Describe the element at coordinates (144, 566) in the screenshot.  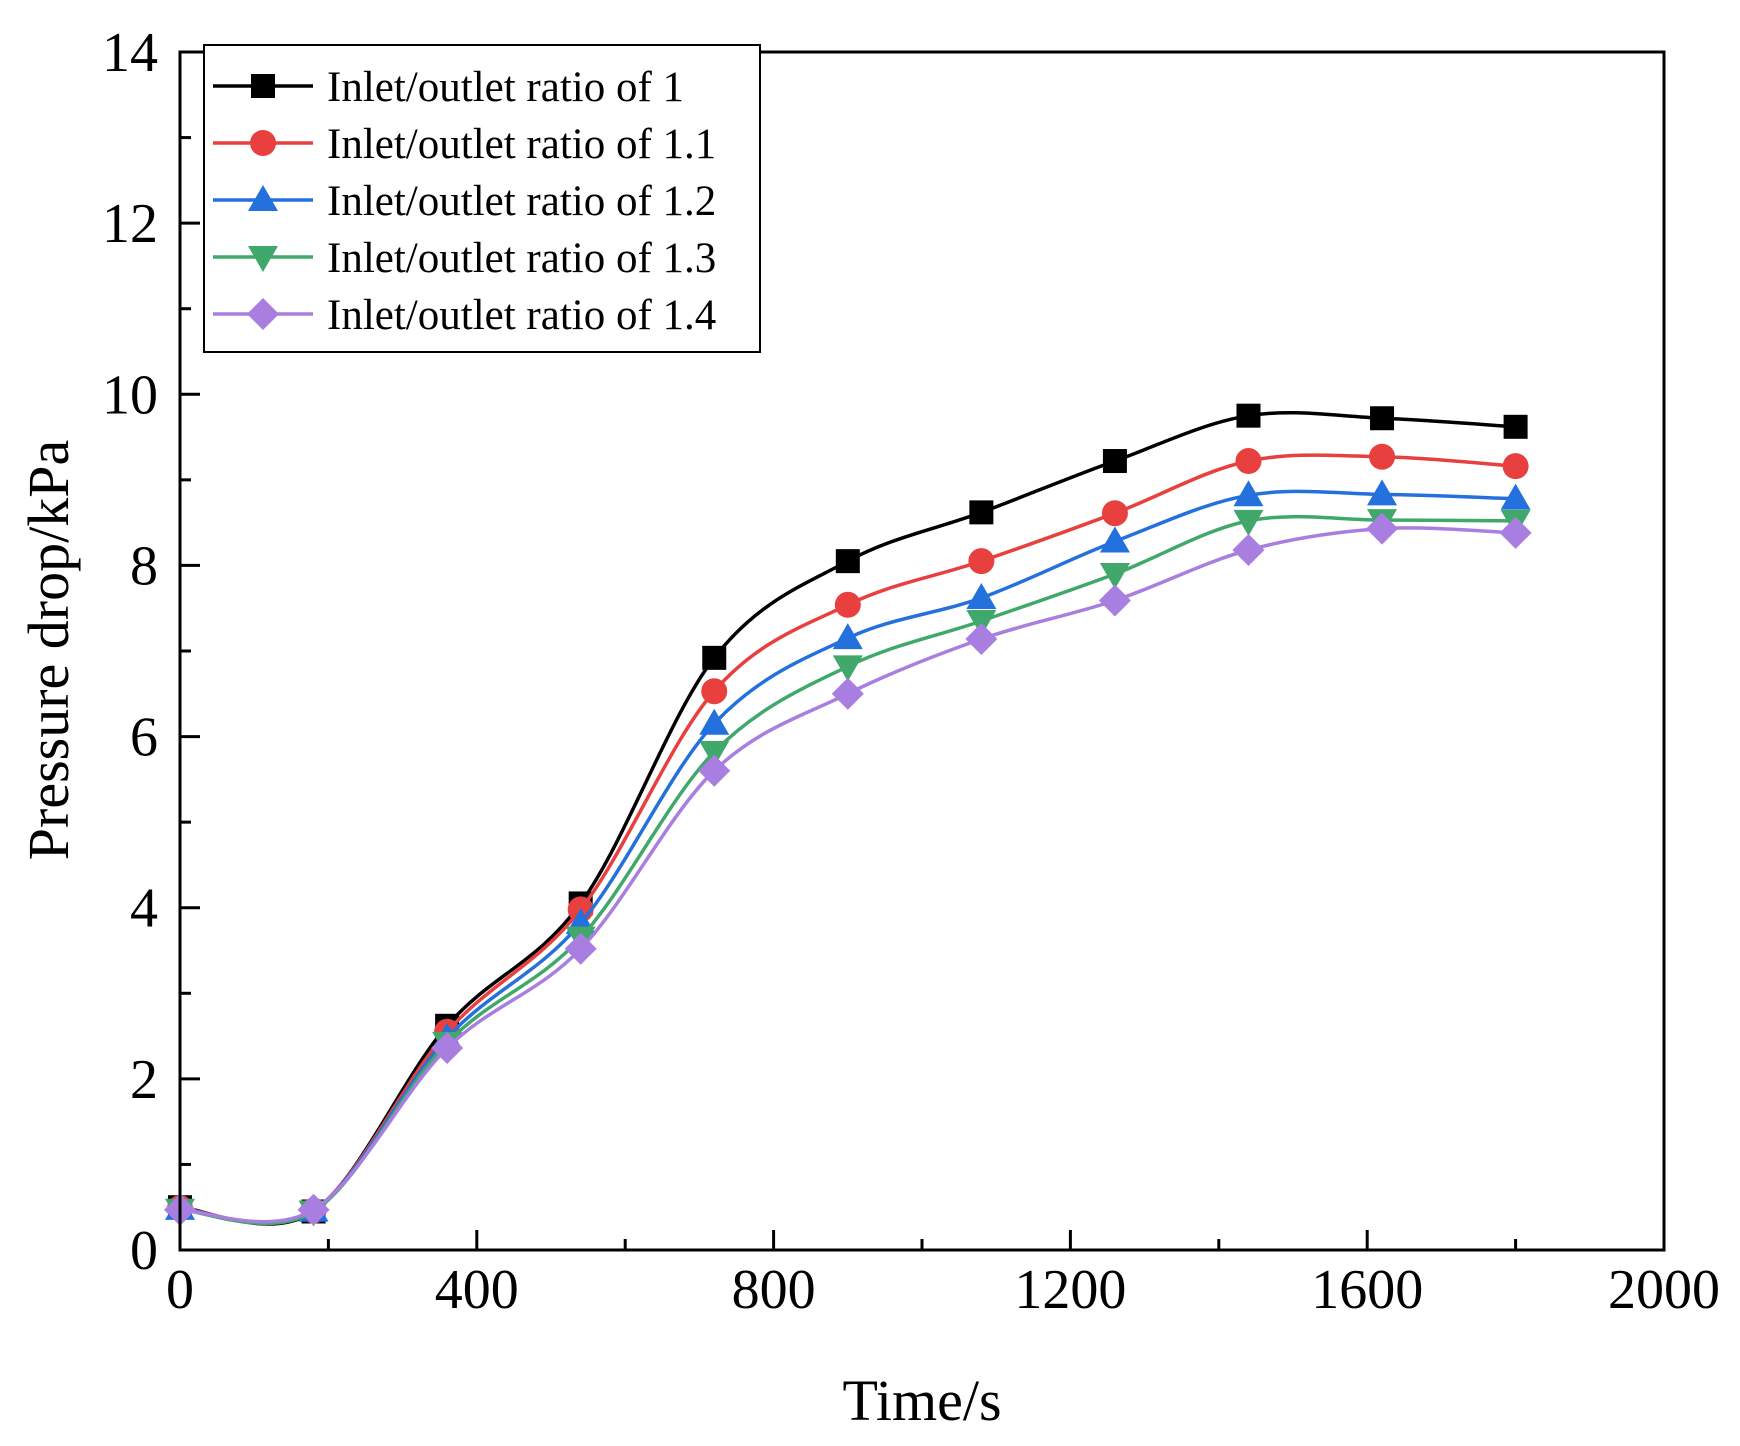
I see `y-tick-label: 8` at that location.